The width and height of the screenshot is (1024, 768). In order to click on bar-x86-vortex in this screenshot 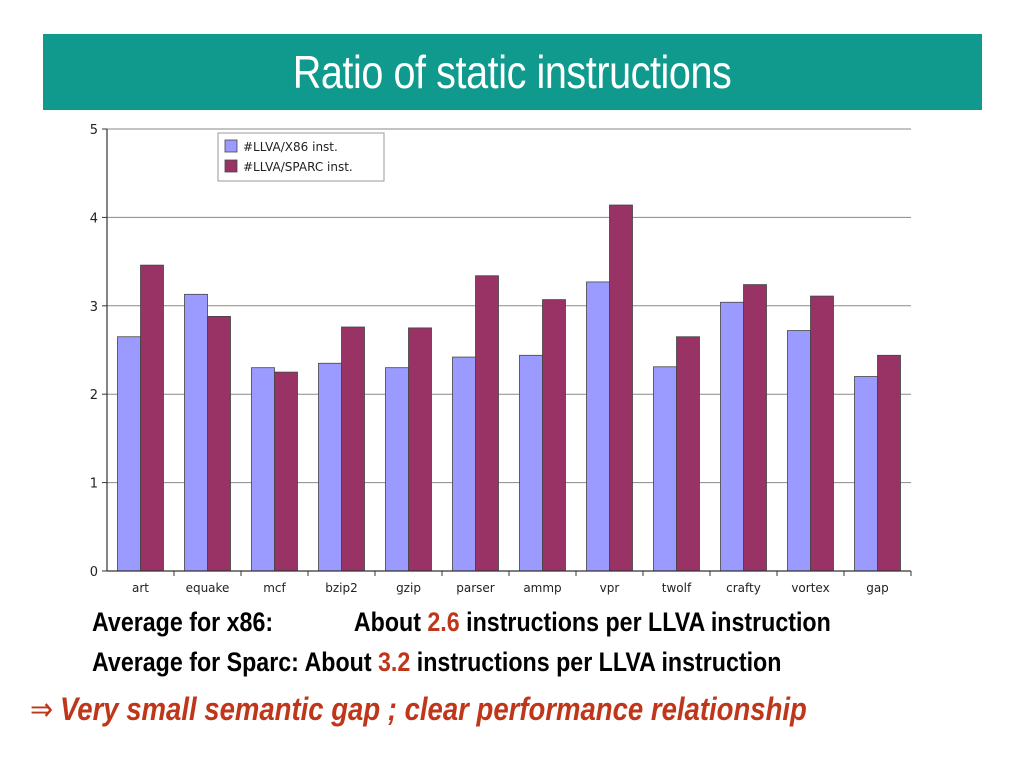, I will do `click(799, 451)`.